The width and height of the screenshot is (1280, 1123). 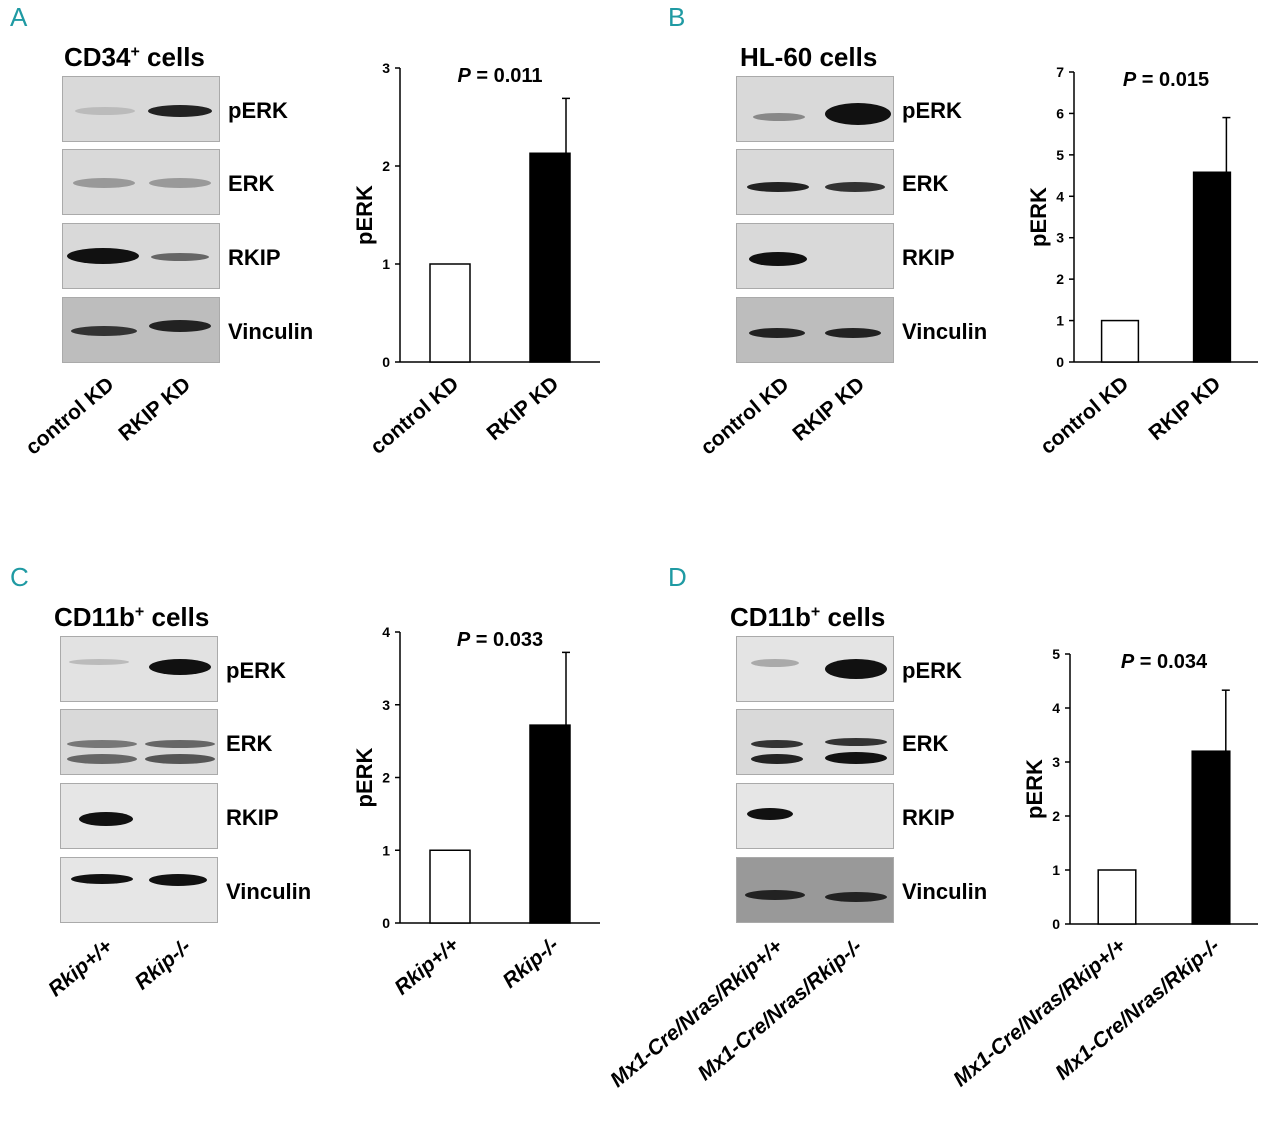 I want to click on y-tick-label: 6, so click(x=1060, y=113).